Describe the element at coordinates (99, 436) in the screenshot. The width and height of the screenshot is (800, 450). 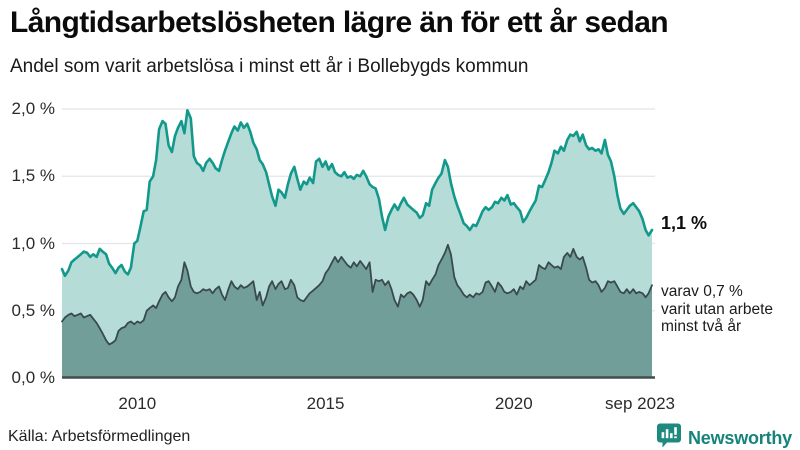
I see `source-credit: Källa: Arbetsförmedlingen` at that location.